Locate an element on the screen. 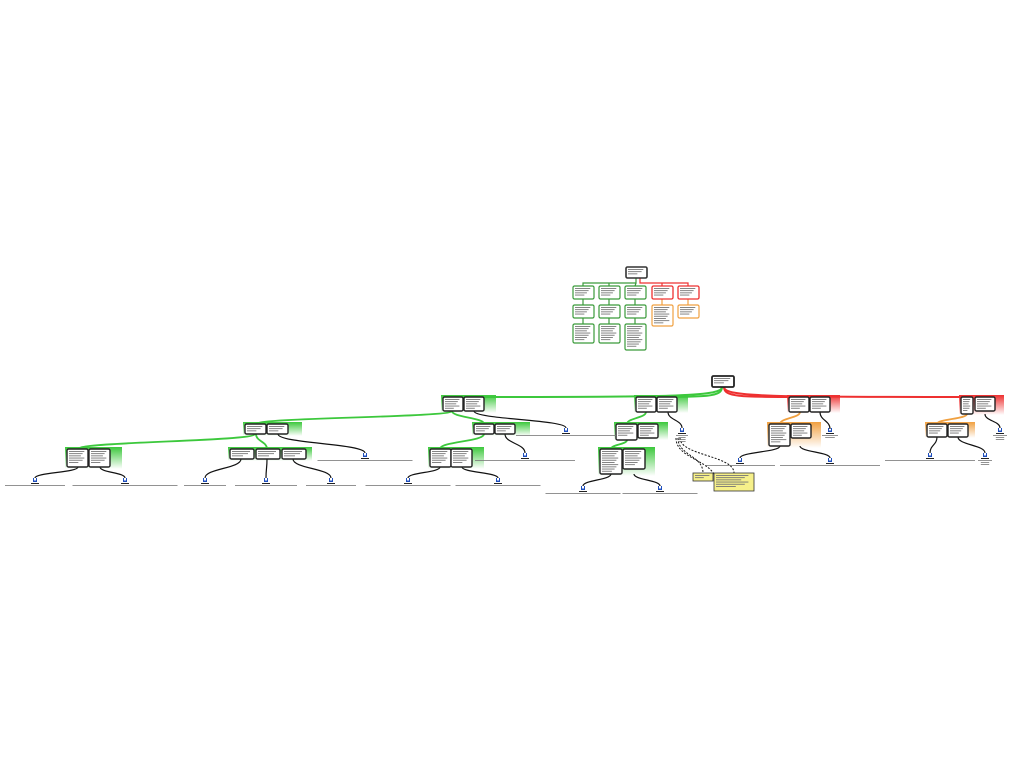  source-title is located at coordinates (408, 483).